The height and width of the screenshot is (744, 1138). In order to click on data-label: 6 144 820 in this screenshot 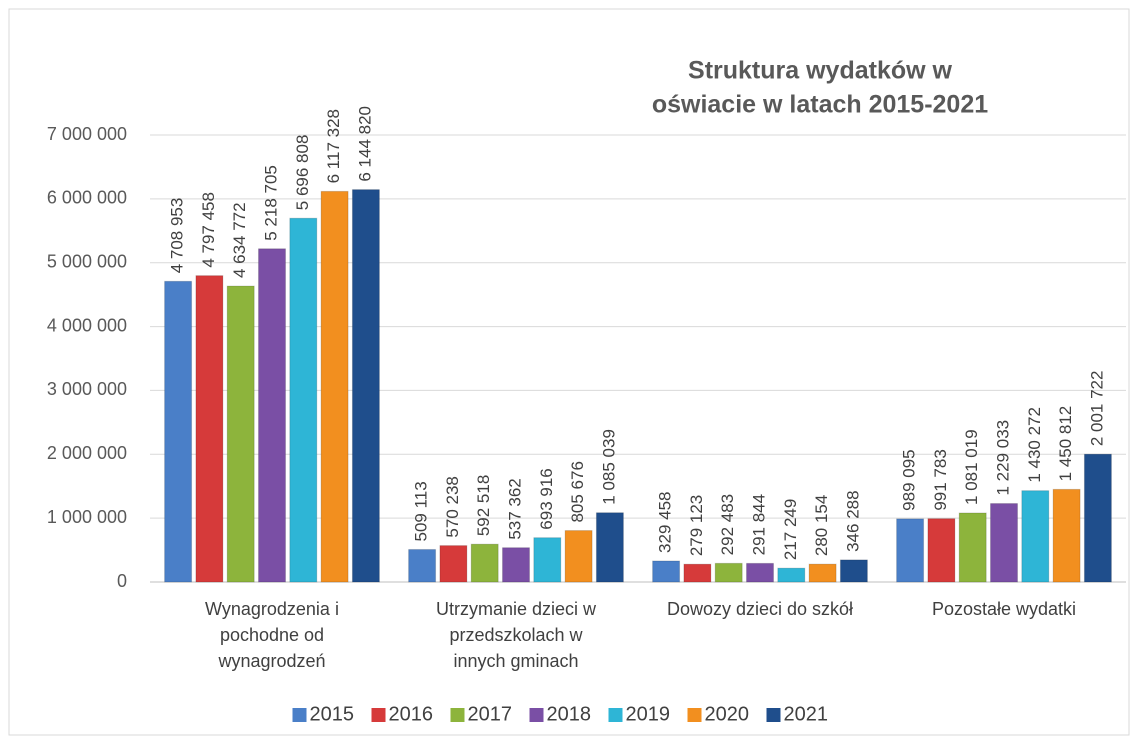, I will do `click(364, 144)`.